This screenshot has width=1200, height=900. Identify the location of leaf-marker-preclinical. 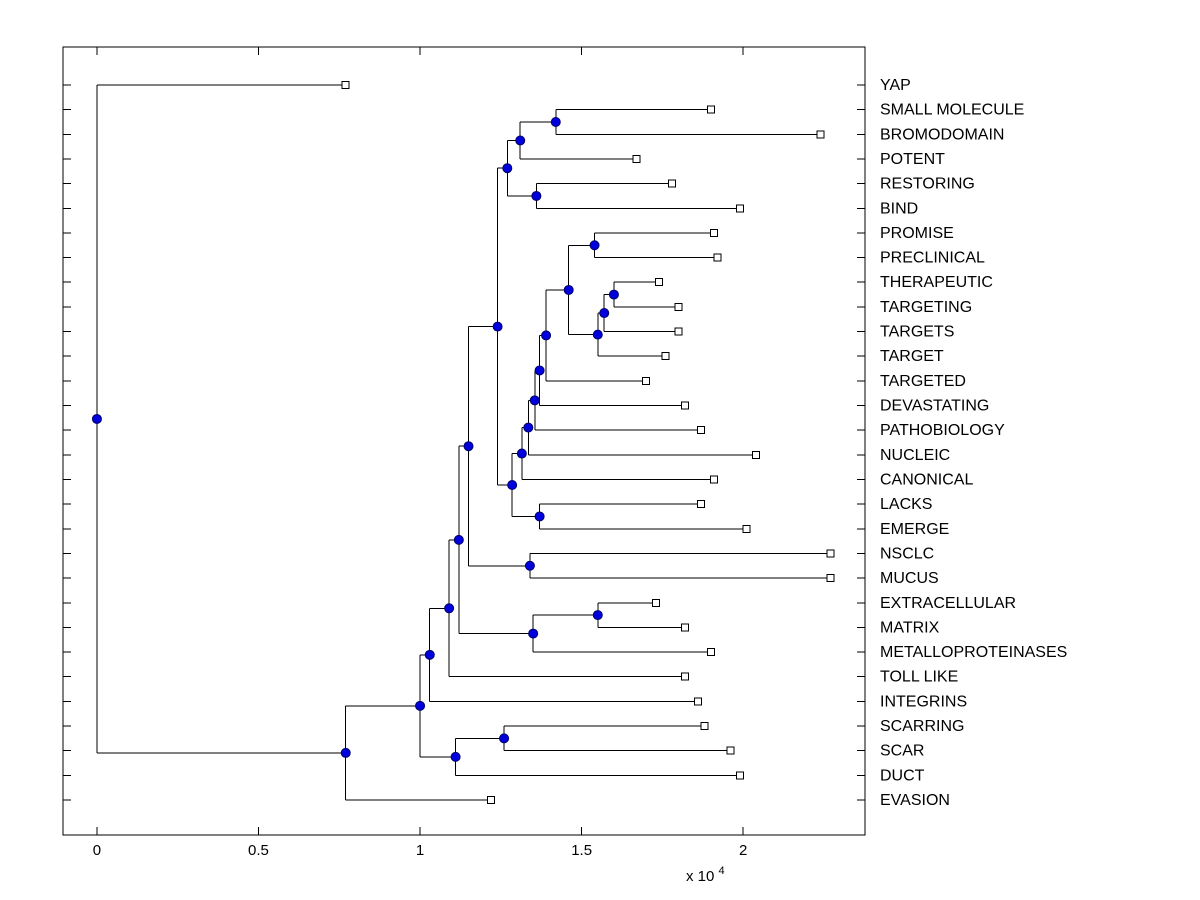
(717, 257).